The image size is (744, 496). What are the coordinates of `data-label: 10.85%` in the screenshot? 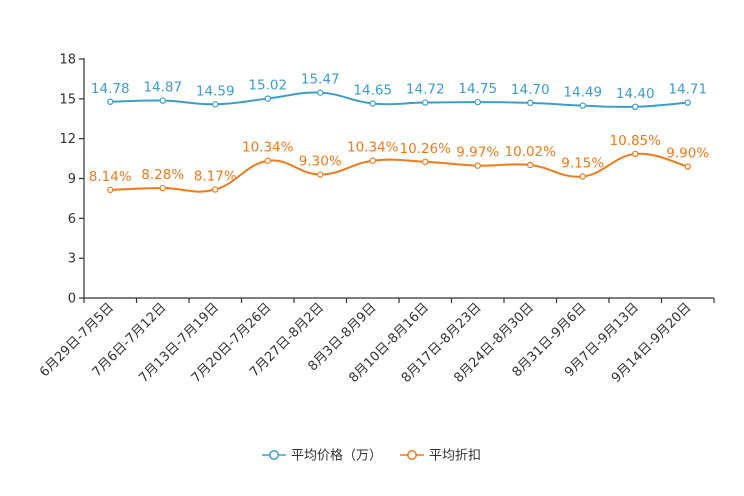 It's located at (636, 141).